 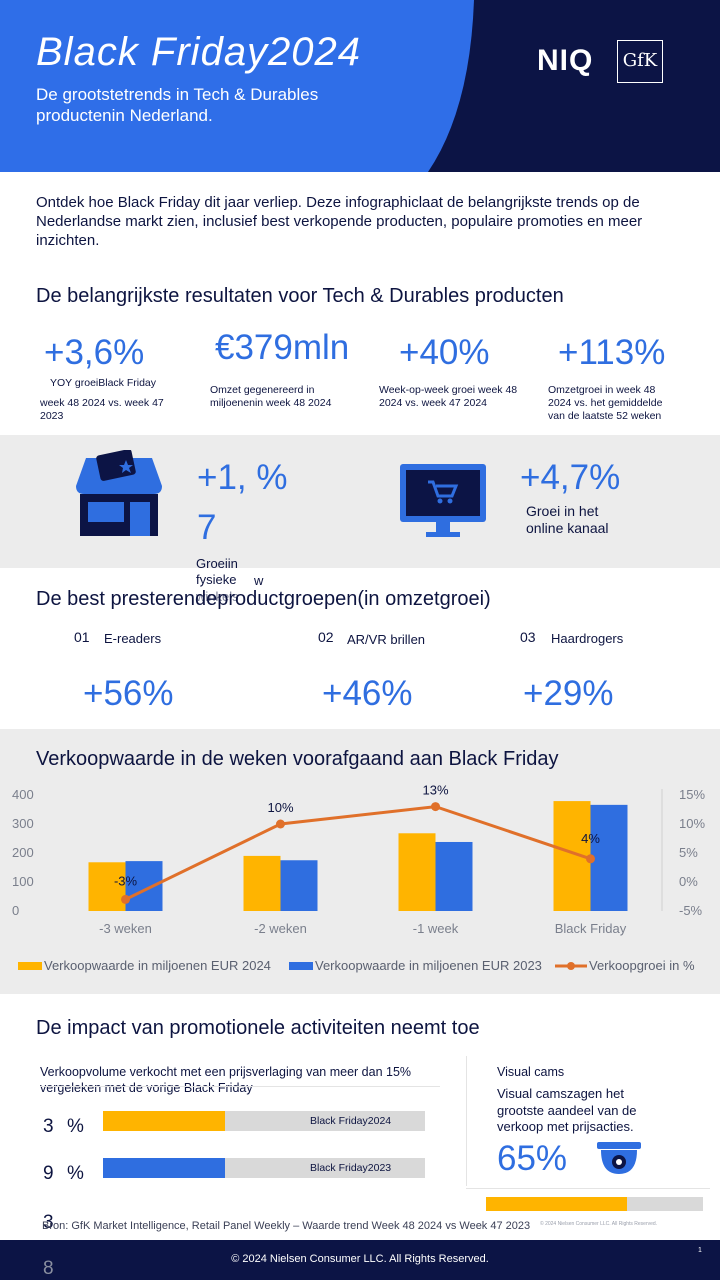 What do you see at coordinates (692, 823) in the screenshot?
I see `y2-axis-tick-label: 10%` at bounding box center [692, 823].